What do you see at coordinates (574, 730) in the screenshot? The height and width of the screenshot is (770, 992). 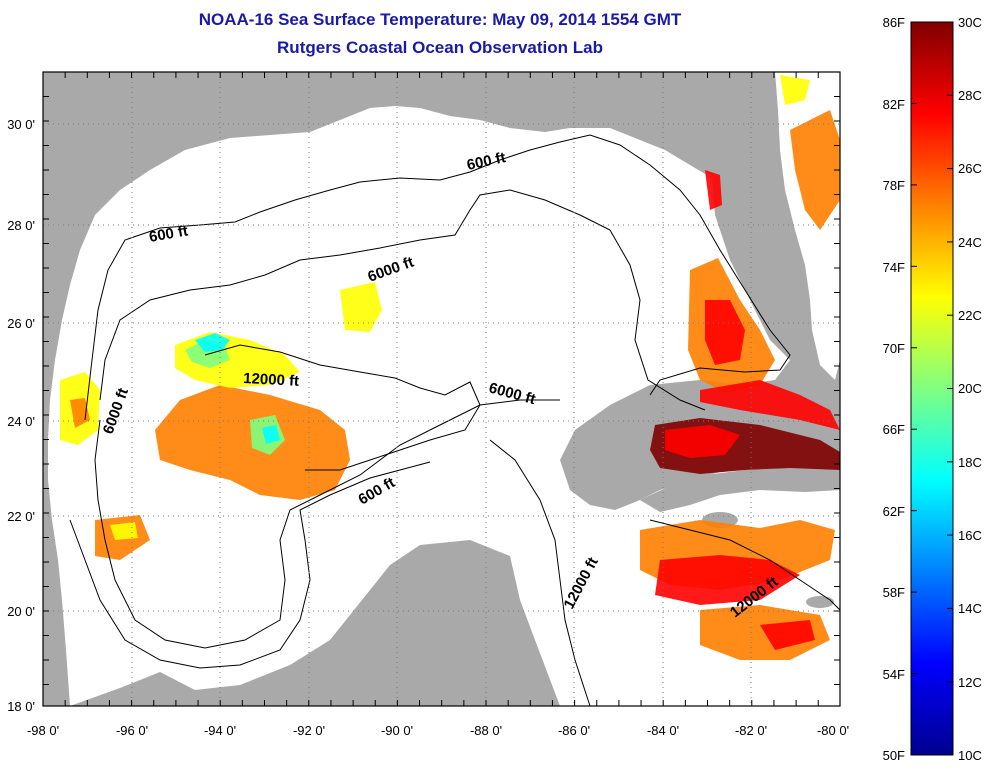 I see `lon-label: -86 0'` at bounding box center [574, 730].